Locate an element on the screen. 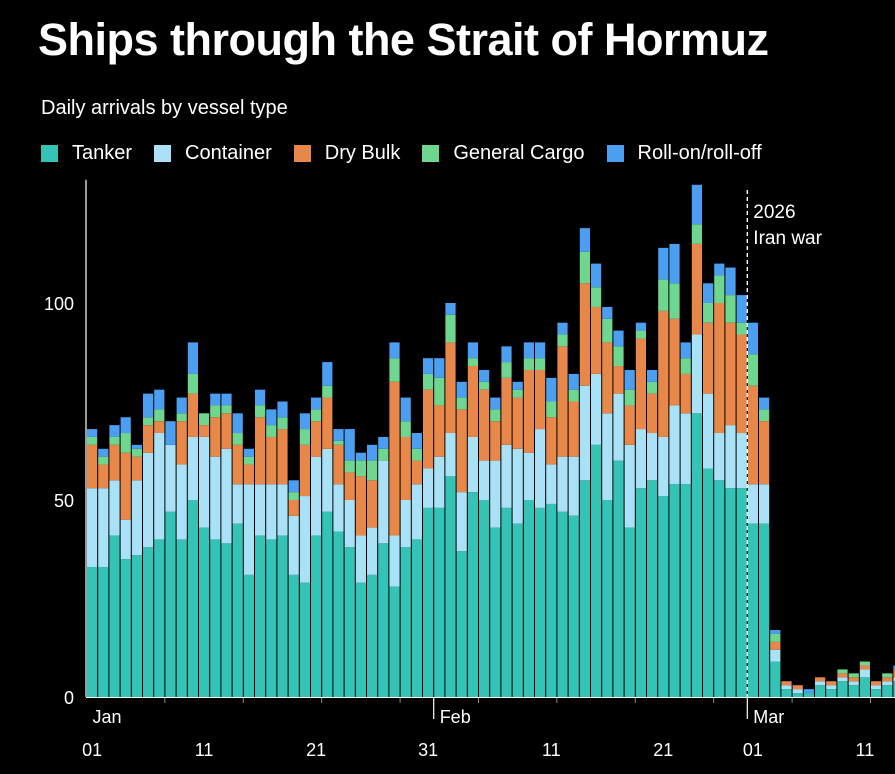 Image resolution: width=895 pixels, height=774 pixels. x-tick-label: 01 is located at coordinates (753, 750).